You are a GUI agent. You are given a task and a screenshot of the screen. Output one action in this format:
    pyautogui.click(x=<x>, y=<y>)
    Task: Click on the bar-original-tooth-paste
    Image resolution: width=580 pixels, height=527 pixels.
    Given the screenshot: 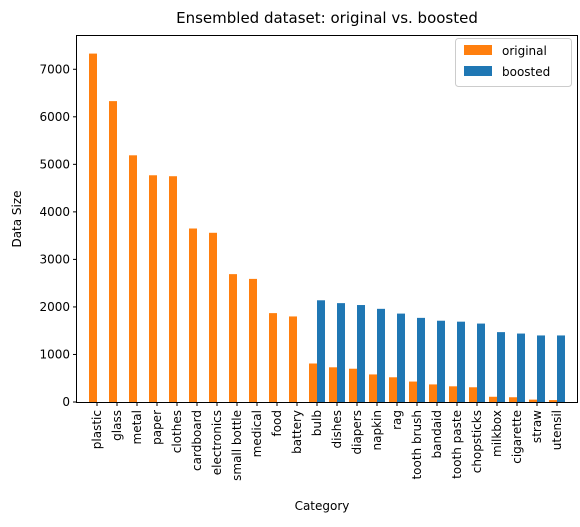 What is the action you would take?
    pyautogui.click(x=453, y=394)
    